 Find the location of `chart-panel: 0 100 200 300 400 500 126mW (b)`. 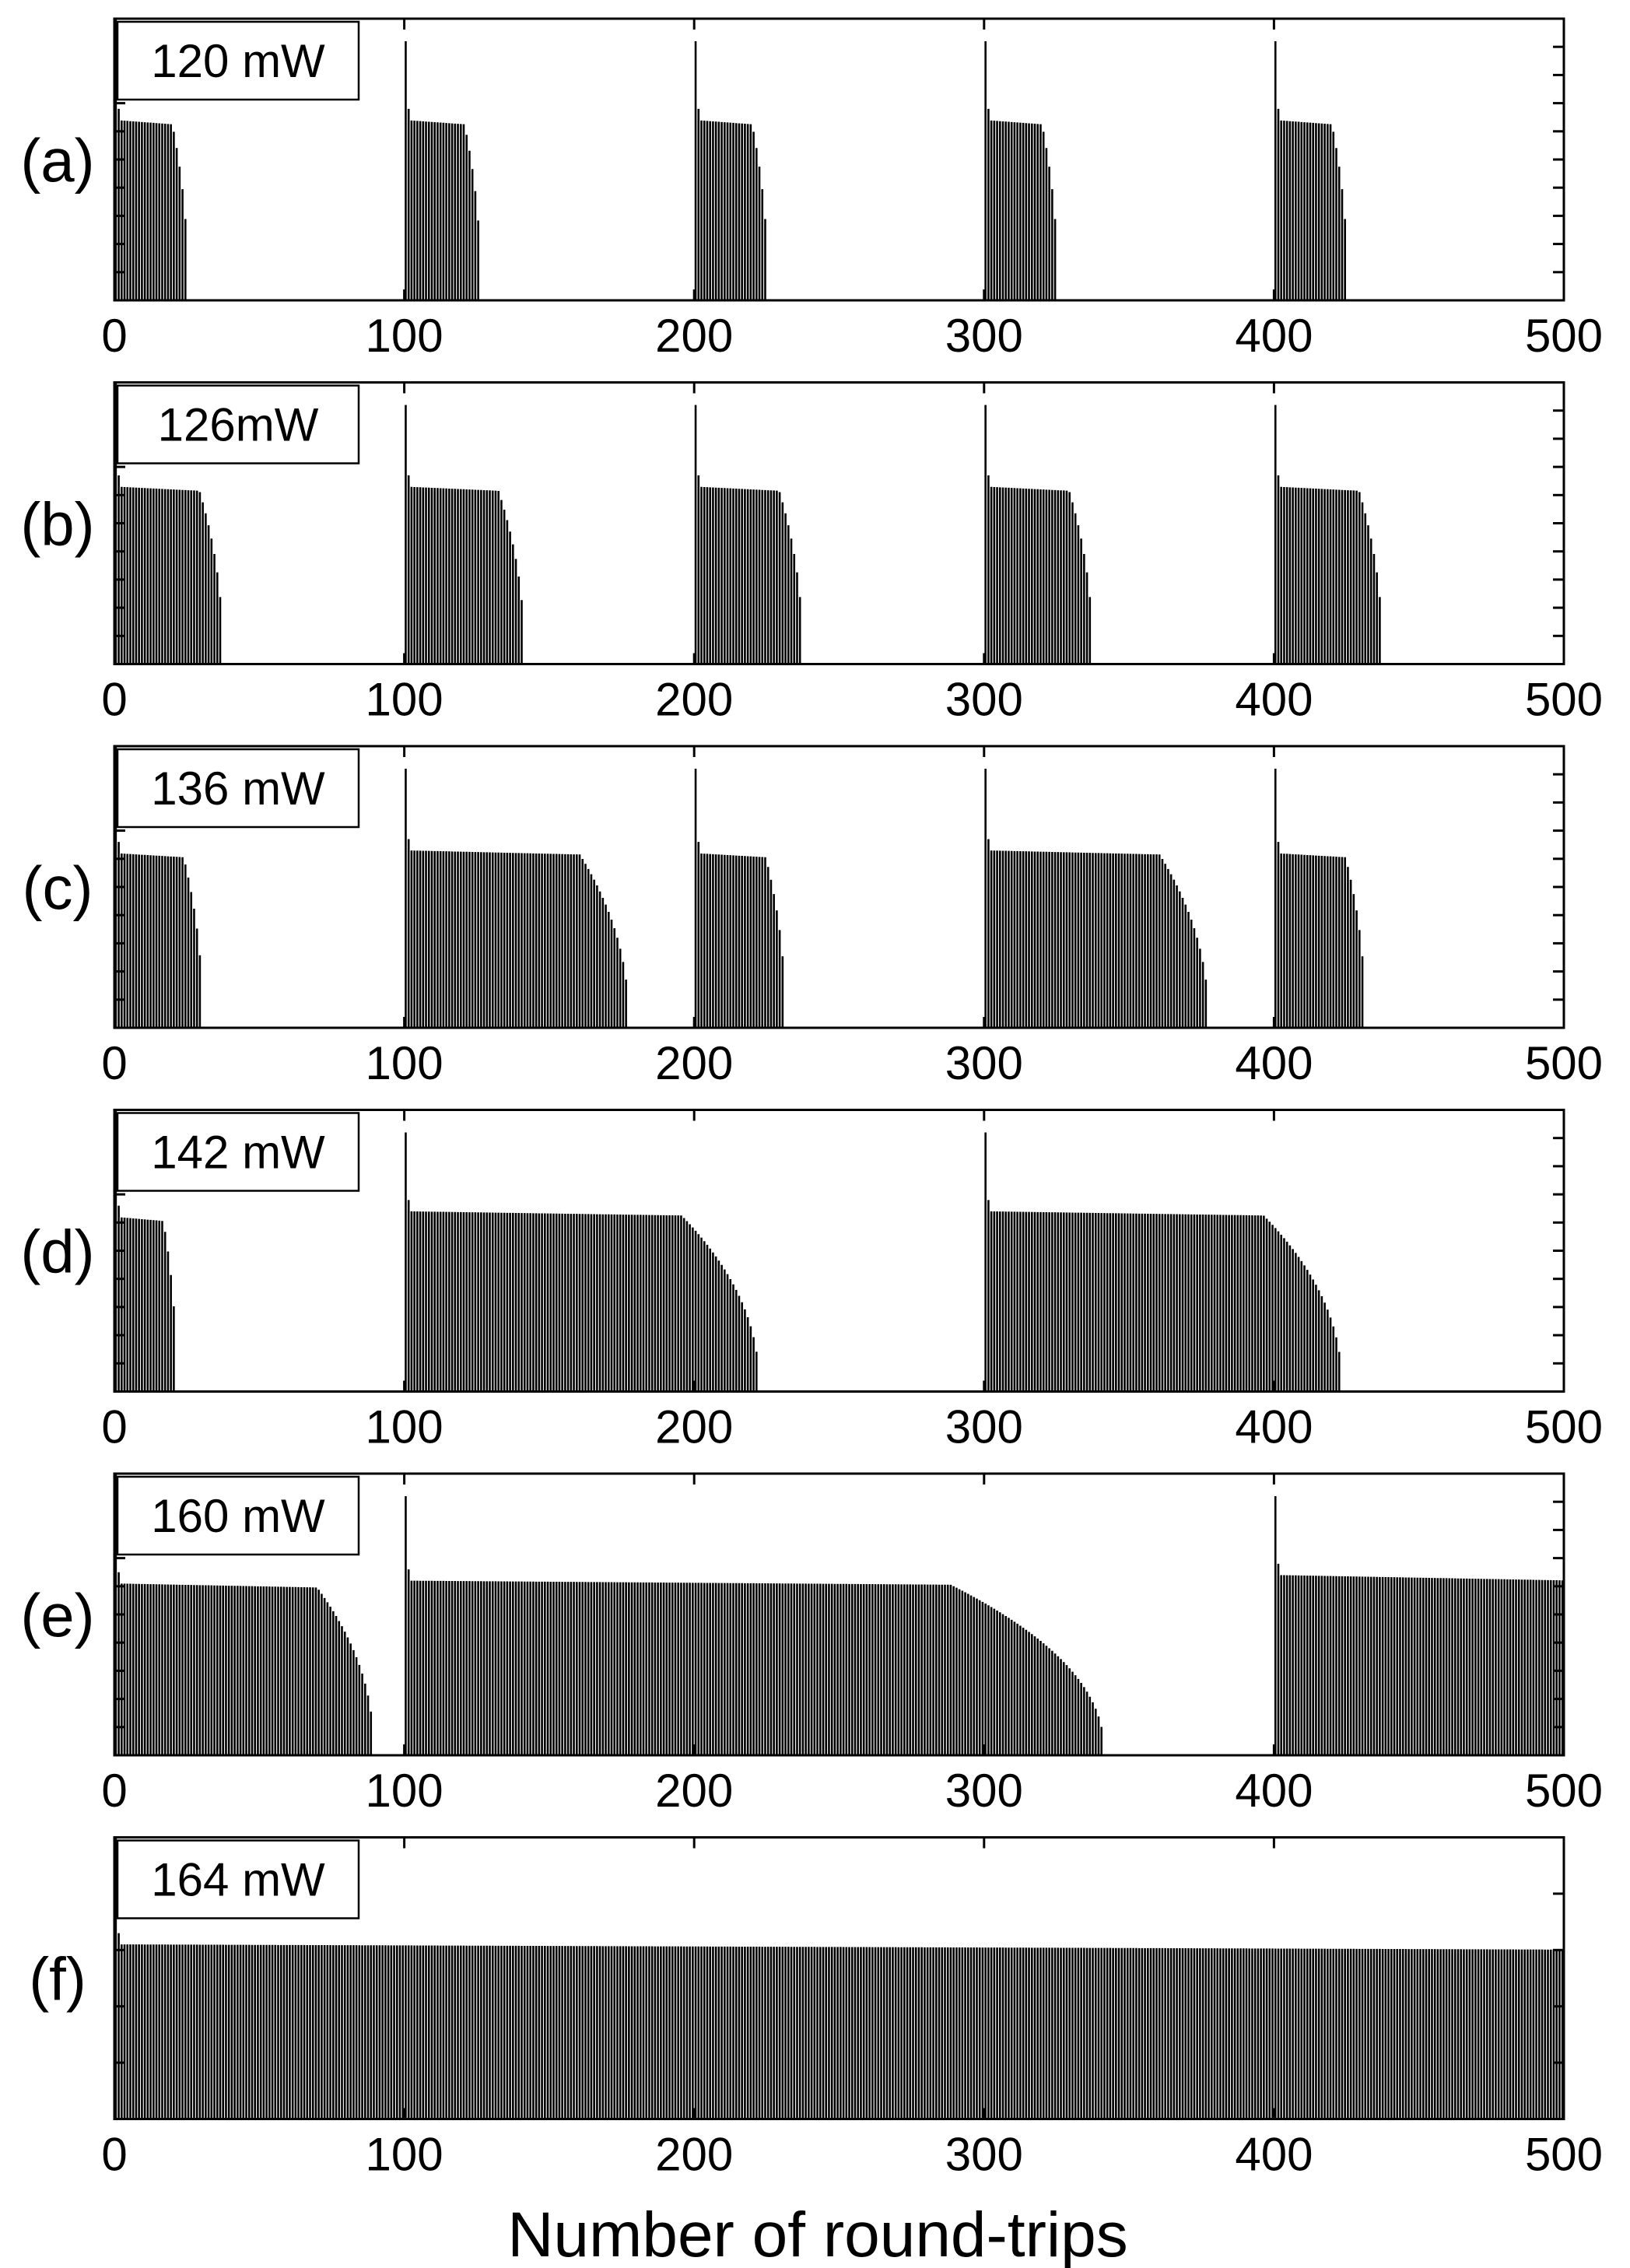

chart-panel: 0 100 200 300 400 500 126mW (b) is located at coordinates (811, 553).